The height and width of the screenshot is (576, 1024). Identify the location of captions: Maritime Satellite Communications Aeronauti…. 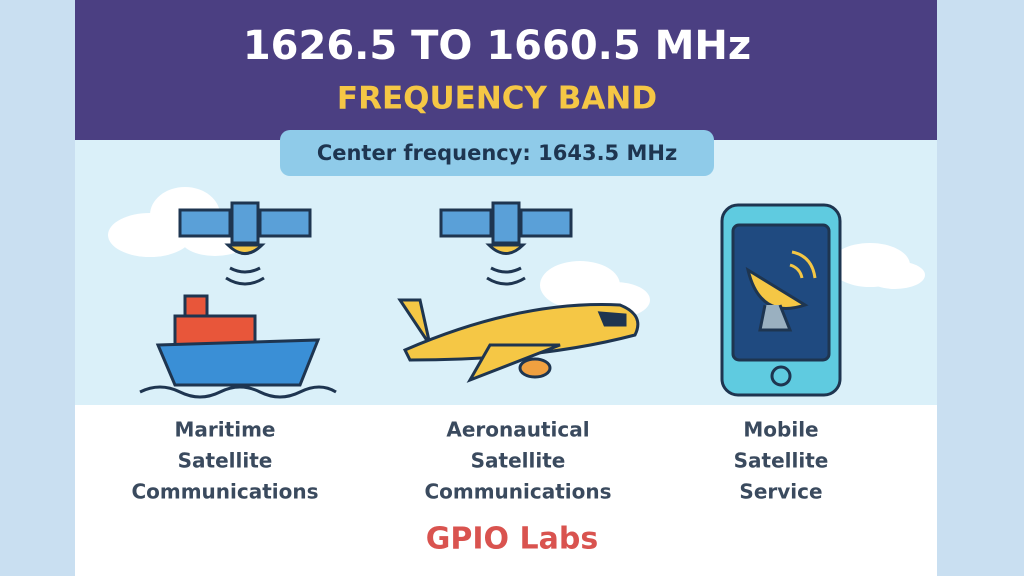
(479, 461).